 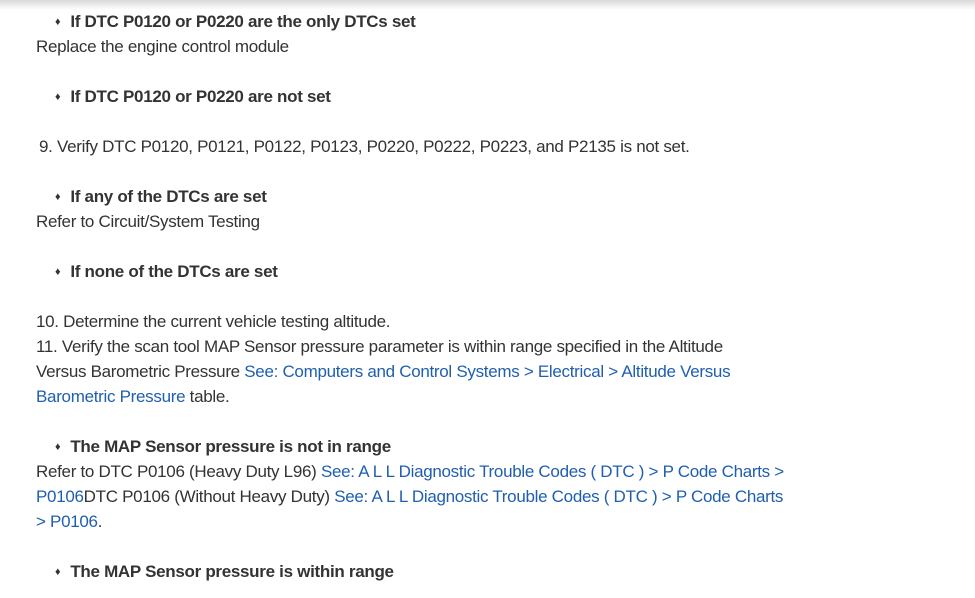 What do you see at coordinates (168, 196) in the screenshot?
I see `condition-text: If any of the DTCs are set` at bounding box center [168, 196].